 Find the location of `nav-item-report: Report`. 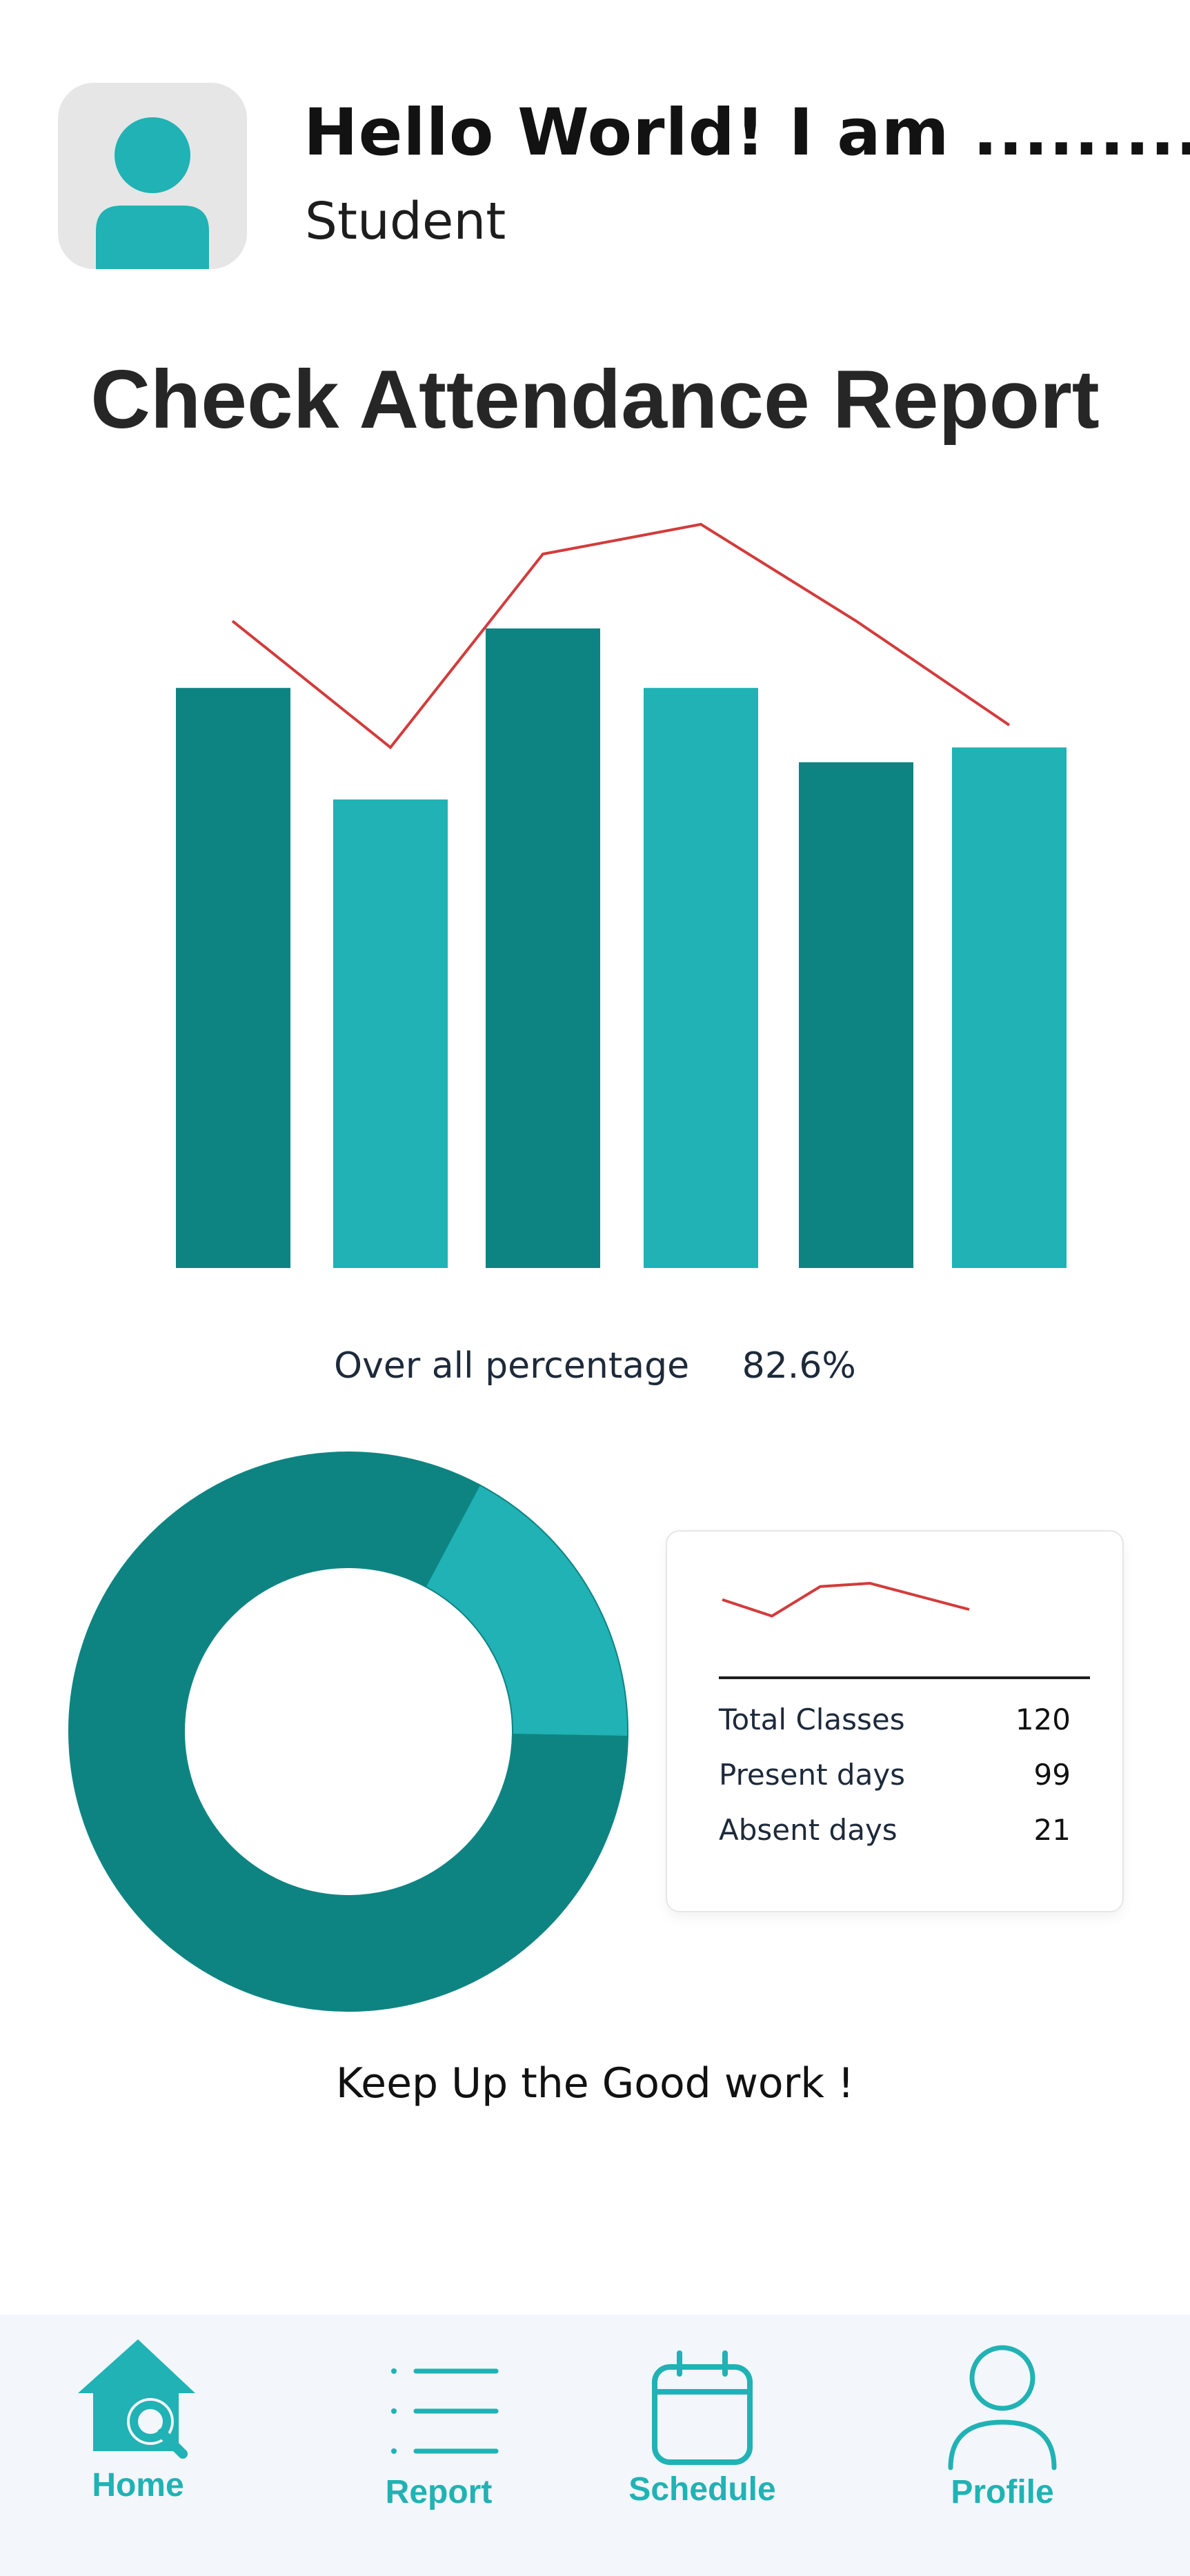

nav-item-report: Report is located at coordinates (438, 2433).